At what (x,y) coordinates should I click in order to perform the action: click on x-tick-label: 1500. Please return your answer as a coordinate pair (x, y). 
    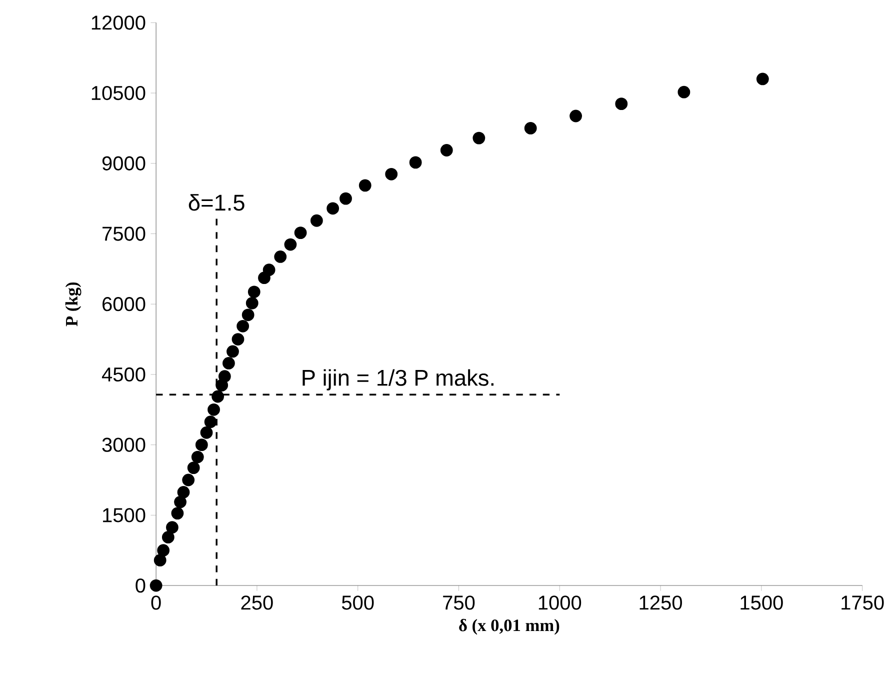
    Looking at the image, I should click on (761, 603).